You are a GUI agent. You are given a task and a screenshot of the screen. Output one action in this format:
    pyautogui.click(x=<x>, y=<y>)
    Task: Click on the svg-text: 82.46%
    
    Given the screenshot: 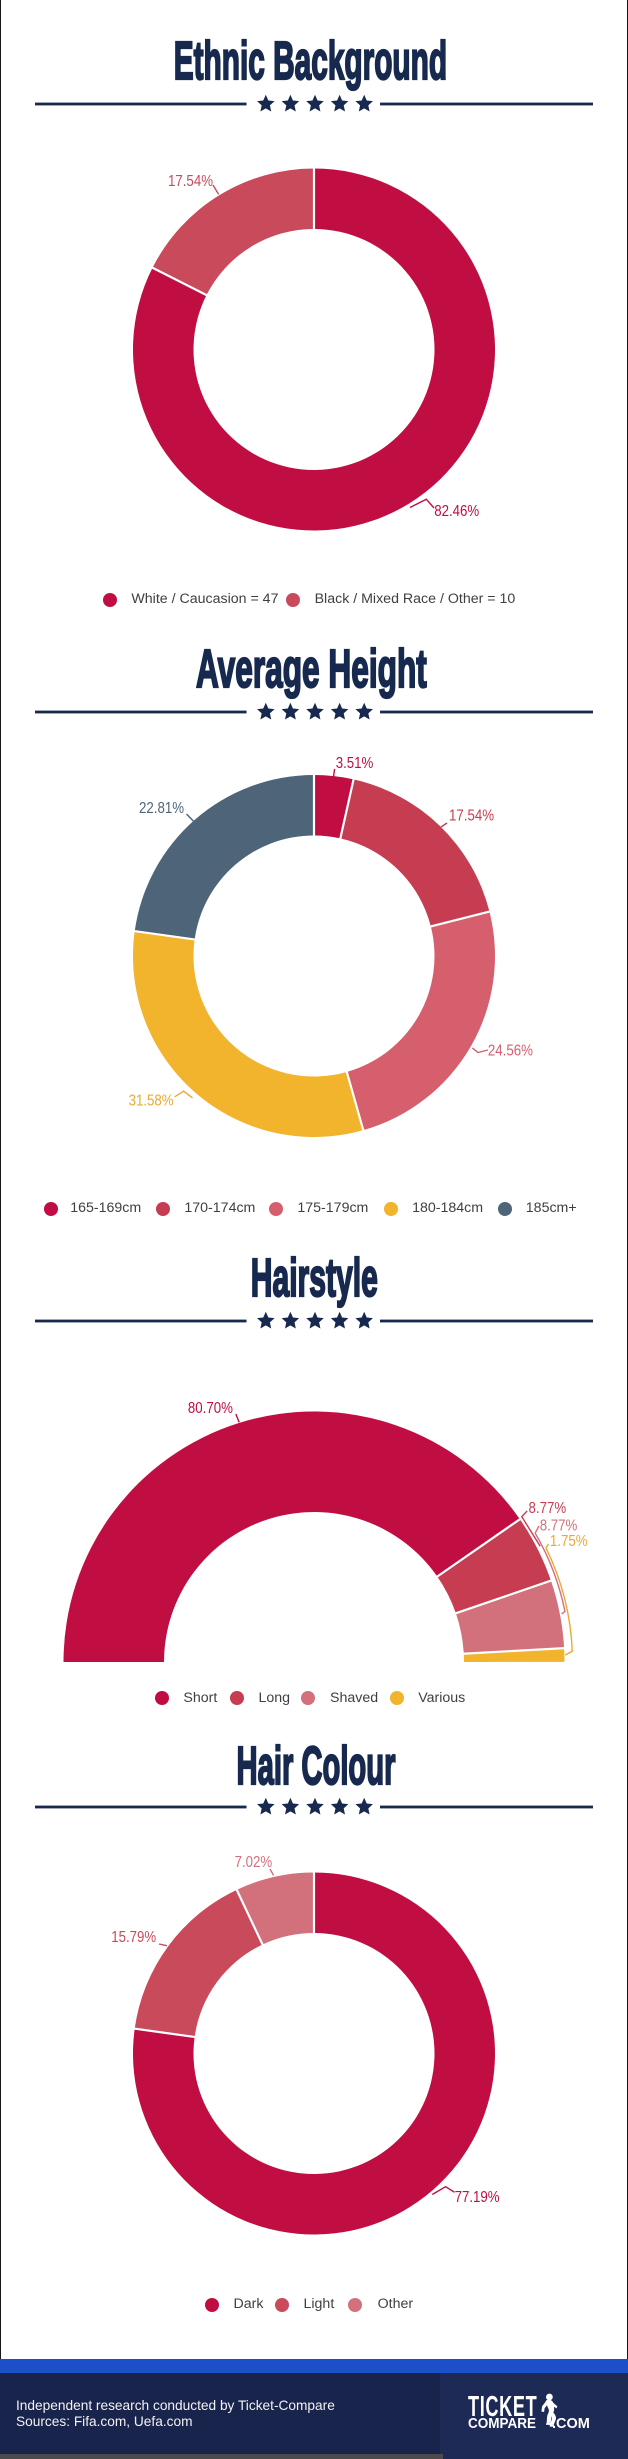 What is the action you would take?
    pyautogui.click(x=456, y=511)
    